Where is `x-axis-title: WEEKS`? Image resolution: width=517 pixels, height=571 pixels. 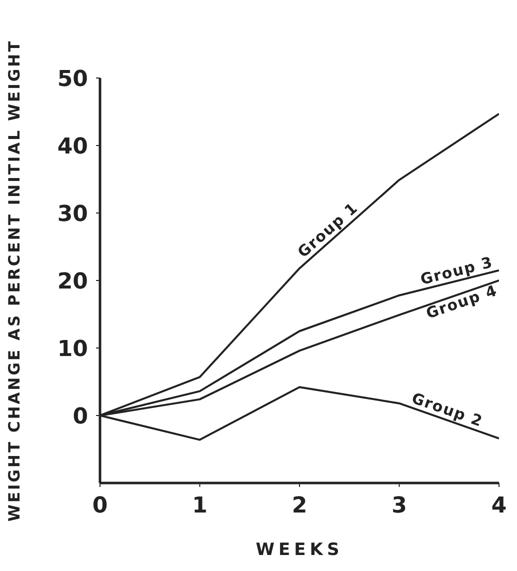
x-axis-title: WEEKS is located at coordinates (300, 550).